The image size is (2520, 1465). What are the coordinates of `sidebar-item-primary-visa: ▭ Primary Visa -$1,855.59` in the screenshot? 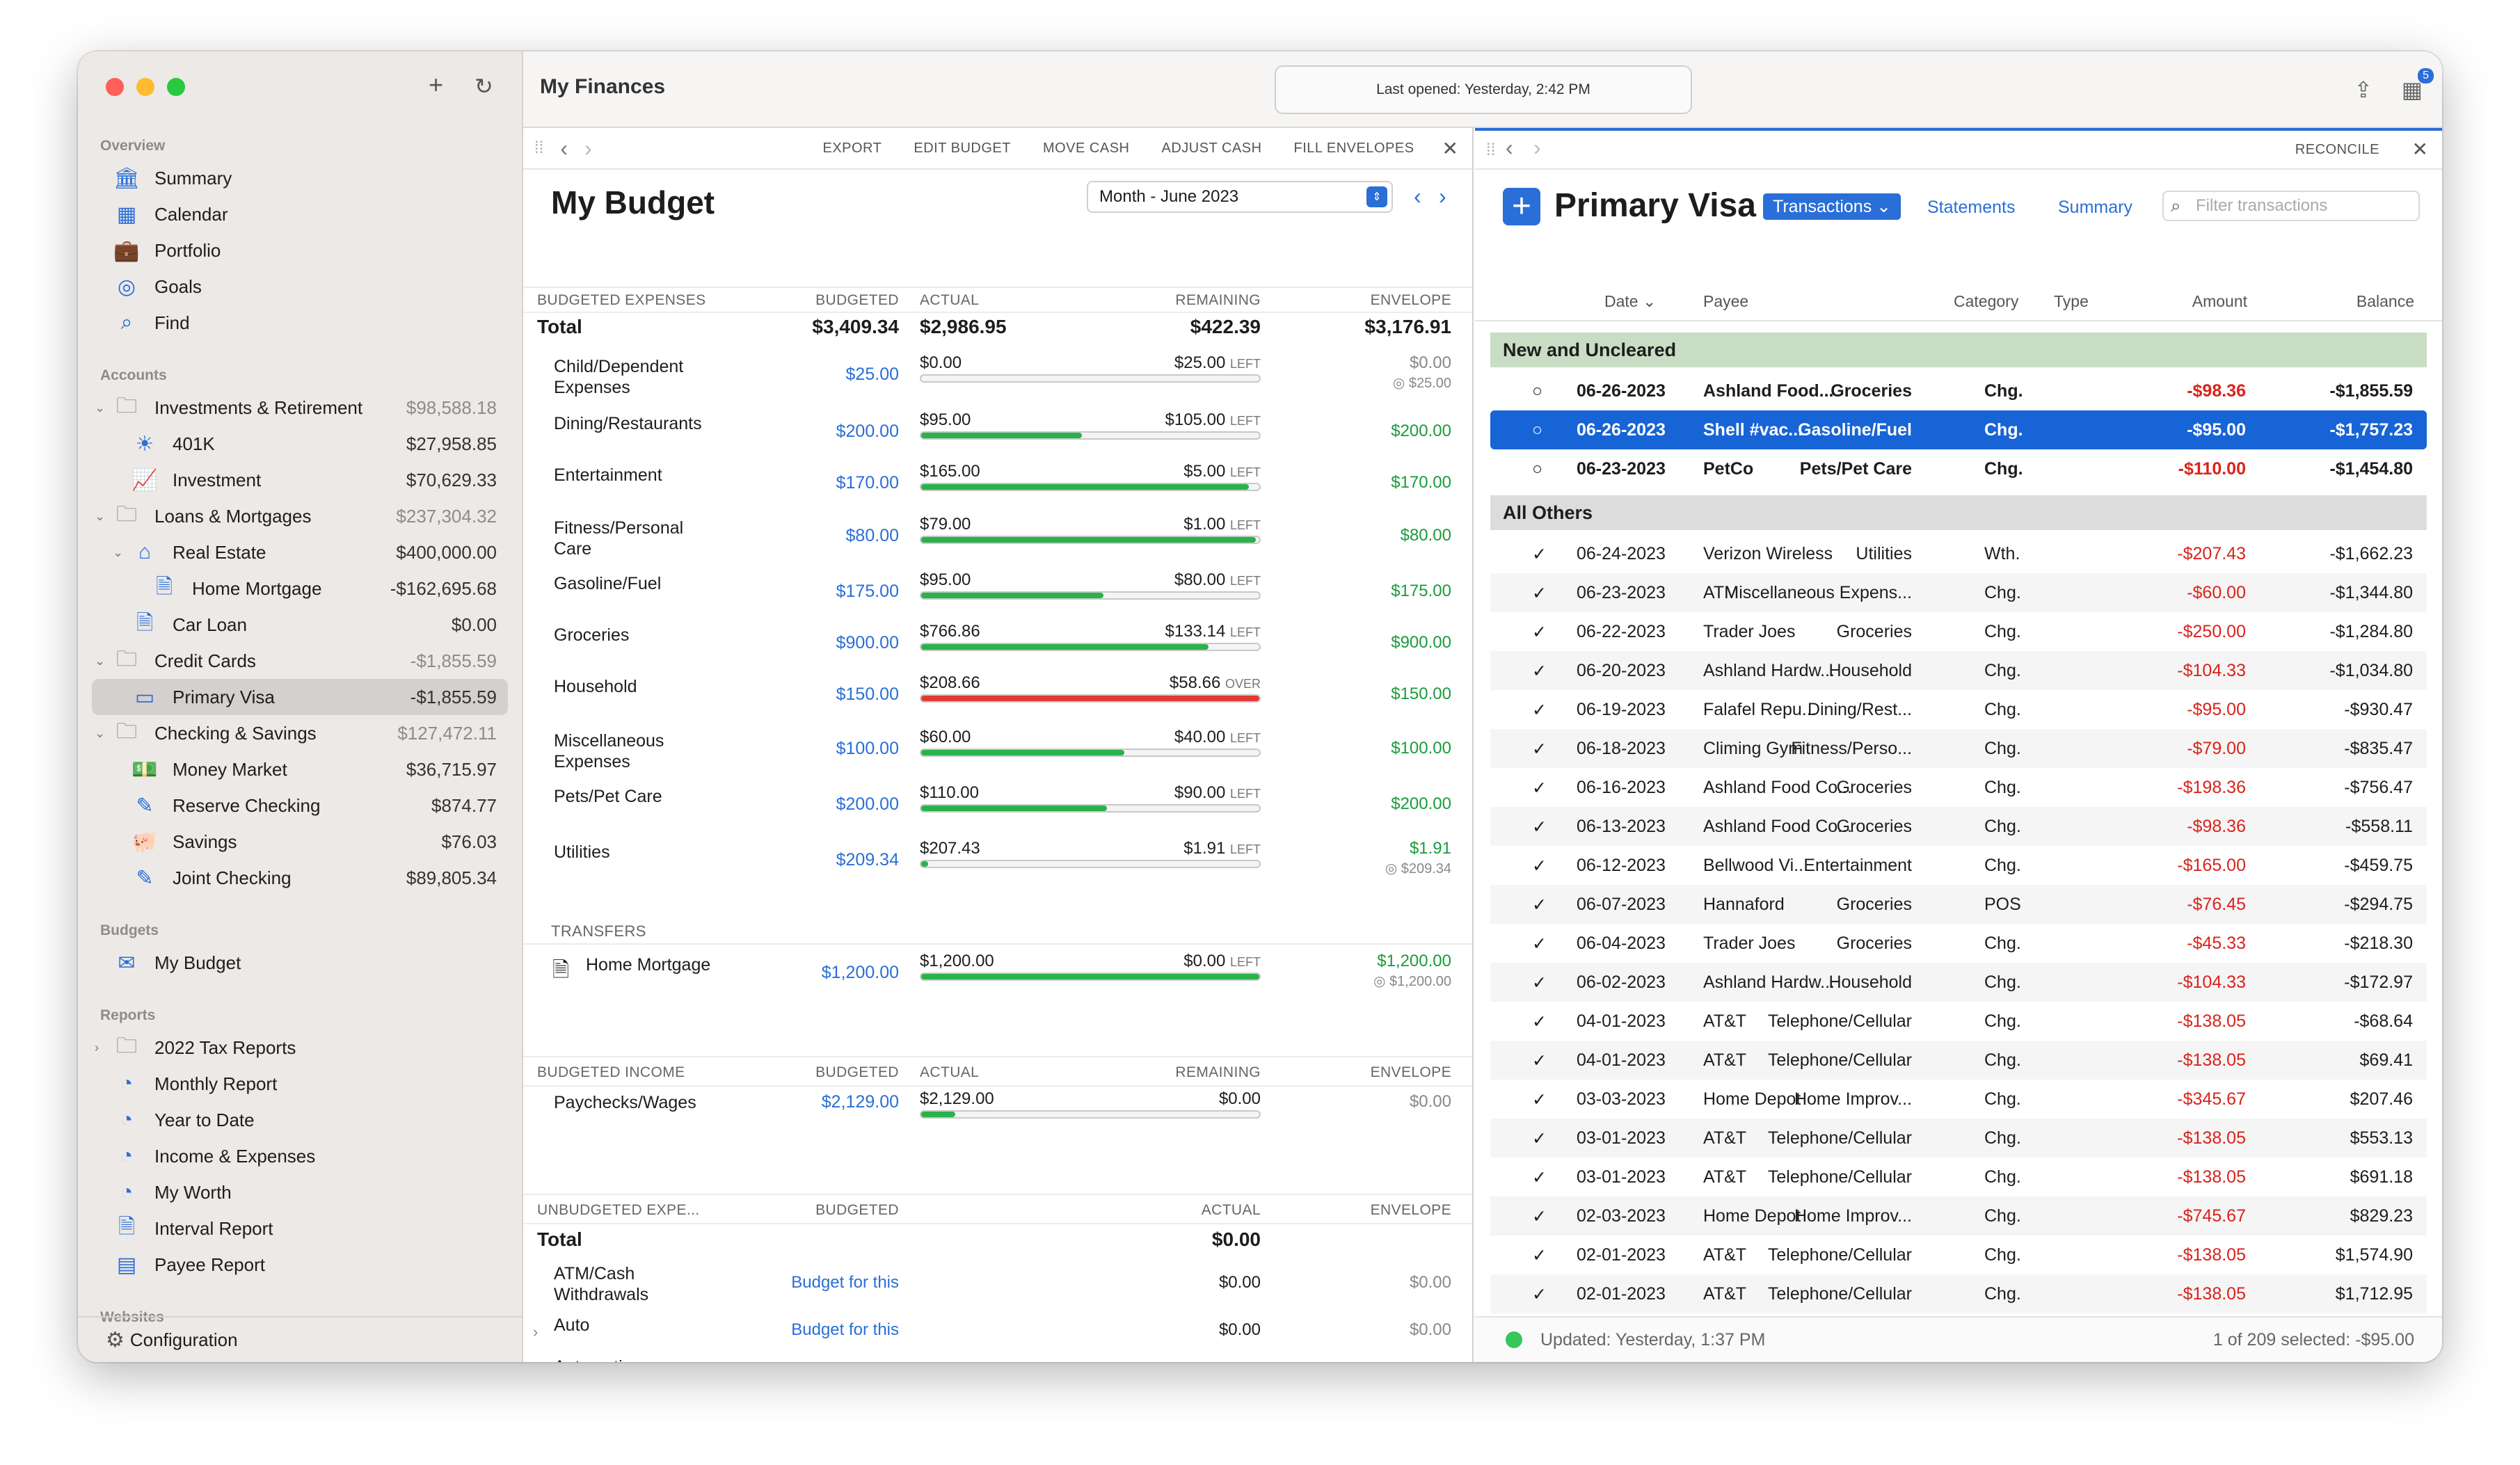 It's located at (300, 697).